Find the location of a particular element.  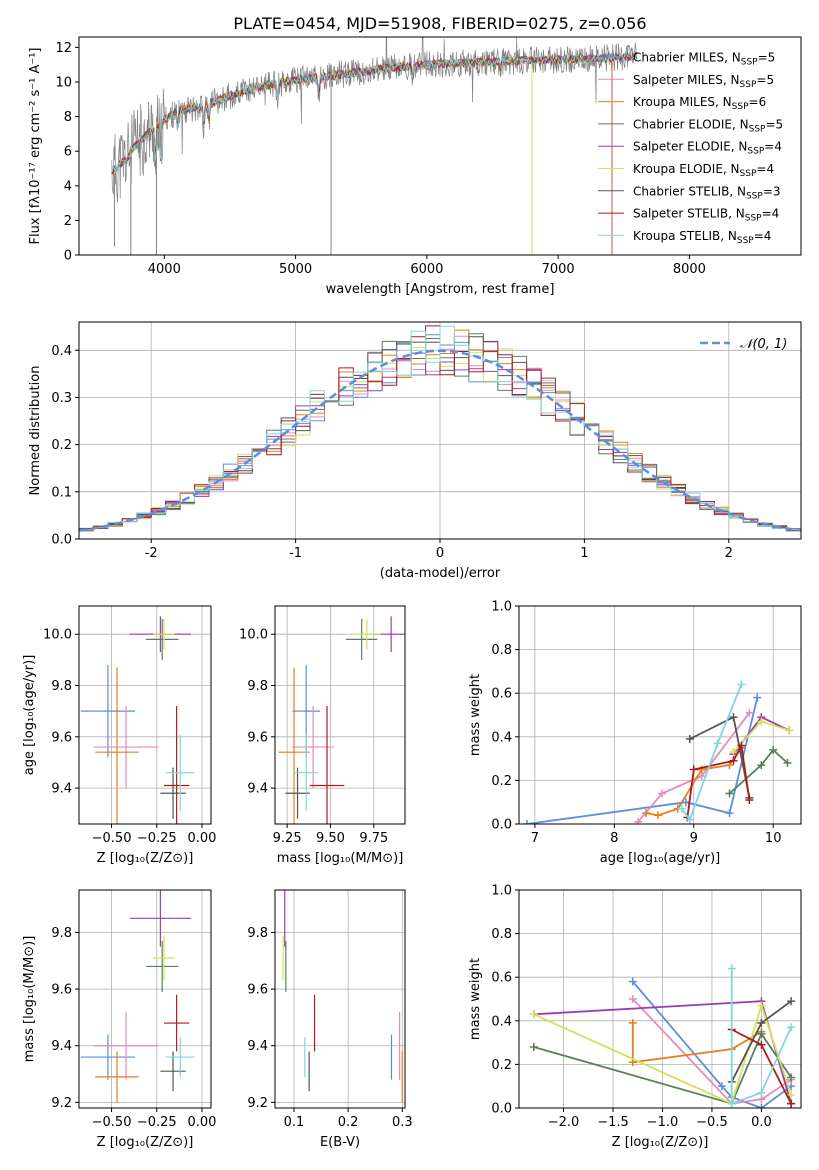

x-tick-label: −0.25 is located at coordinates (157, 1122).